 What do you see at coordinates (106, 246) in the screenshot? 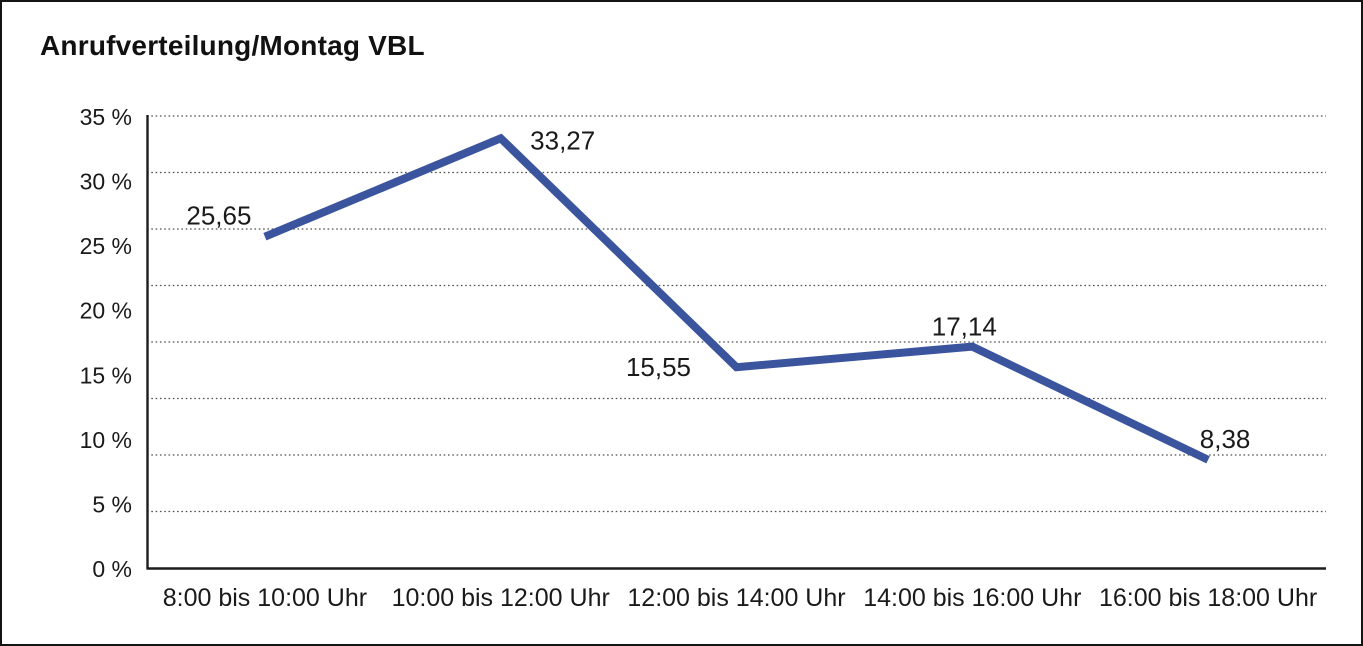
I see `y-tick-label: 25 %` at bounding box center [106, 246].